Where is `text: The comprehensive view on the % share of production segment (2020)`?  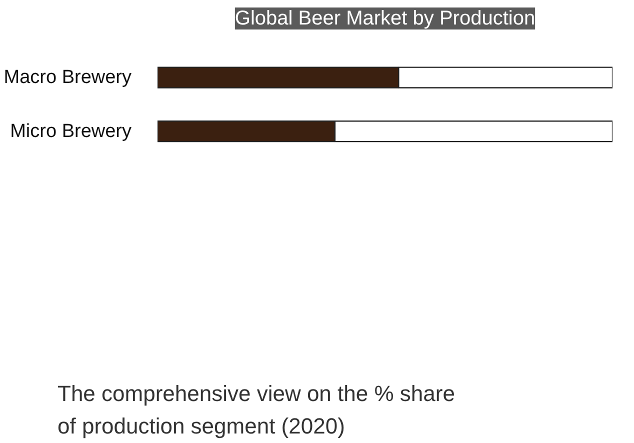
text: The comprehensive view on the % share of production segment (2020) is located at coordinates (256, 409).